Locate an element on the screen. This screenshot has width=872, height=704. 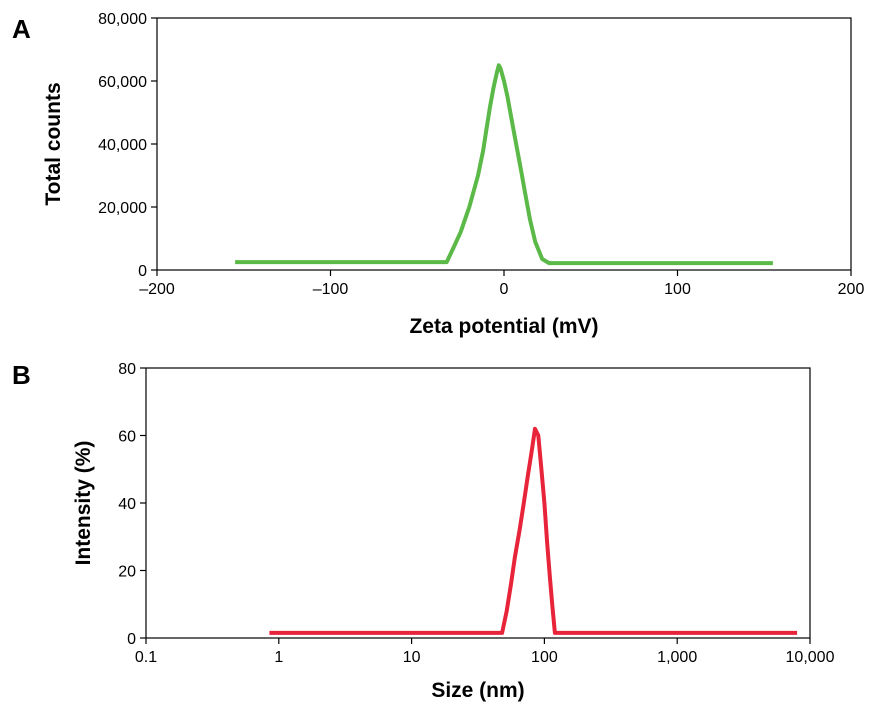
panel-b-x-tick-label: 10,000 is located at coordinates (810, 657).